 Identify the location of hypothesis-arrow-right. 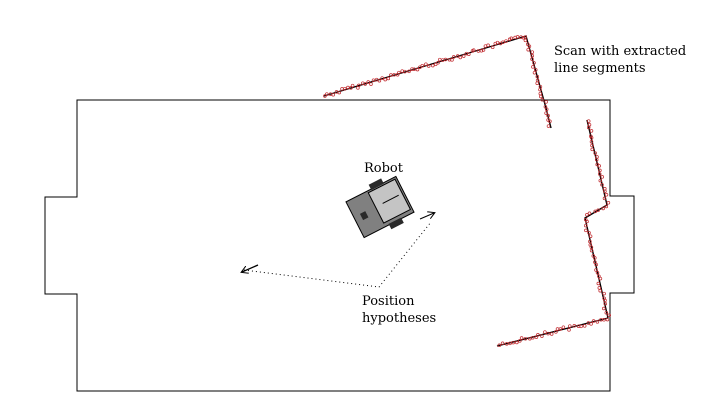
(426, 216).